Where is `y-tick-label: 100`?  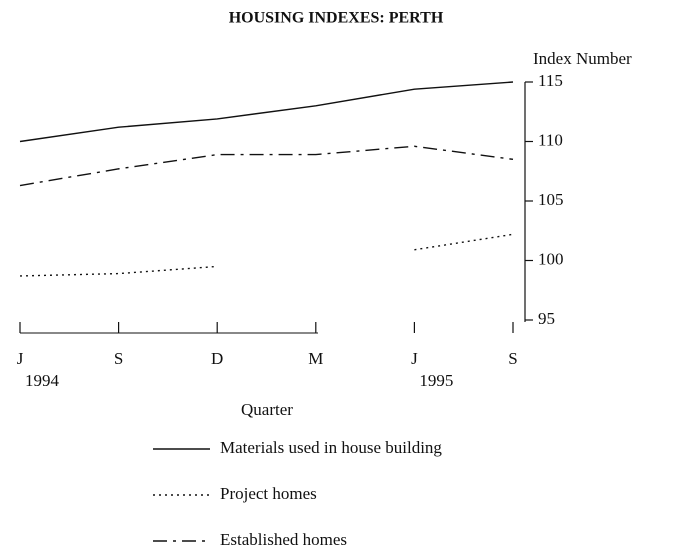 y-tick-label: 100 is located at coordinates (551, 258).